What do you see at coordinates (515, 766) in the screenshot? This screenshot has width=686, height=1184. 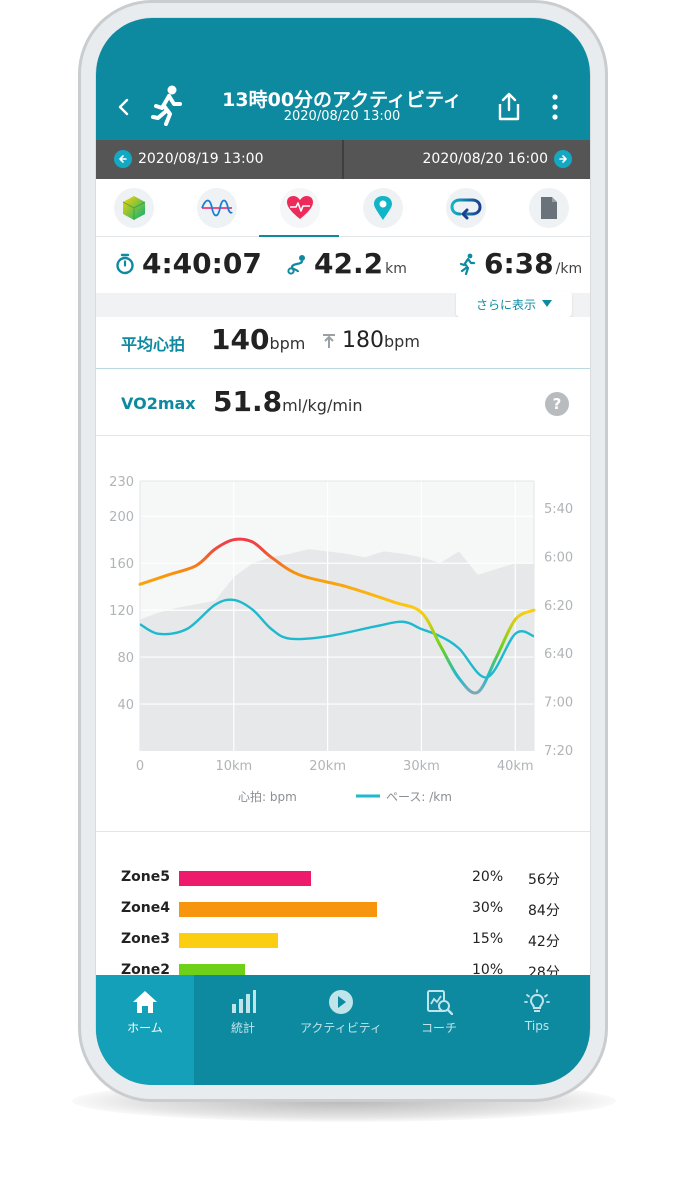 I see `x-tick-label: 40km` at bounding box center [515, 766].